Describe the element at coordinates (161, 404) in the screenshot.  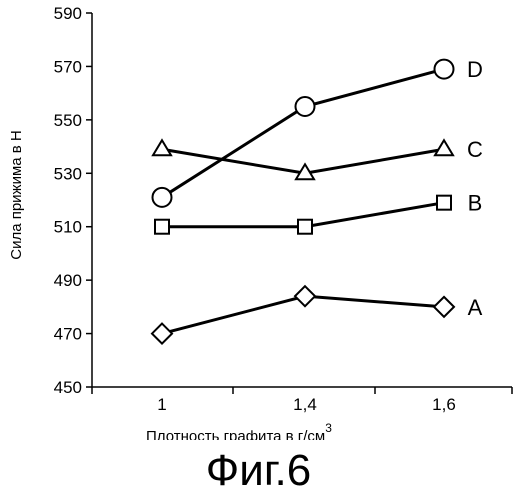
I see `x-tick-label: 1` at that location.